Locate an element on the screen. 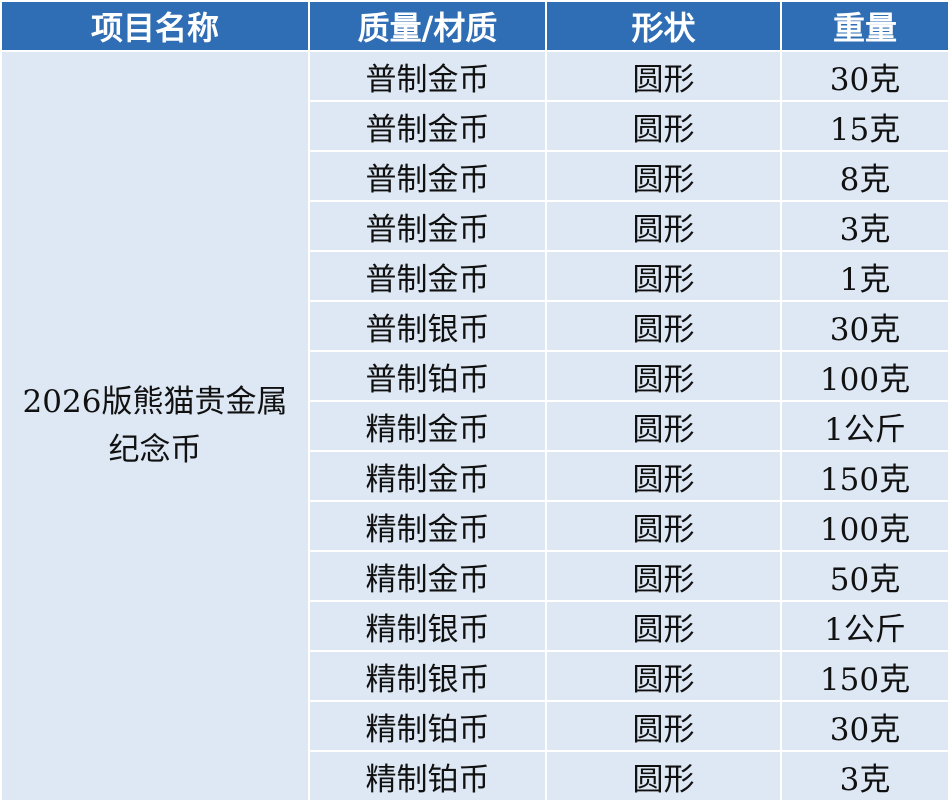 The height and width of the screenshot is (802, 948). table-row: 精制金币 圆形 100克 is located at coordinates (474, 526).